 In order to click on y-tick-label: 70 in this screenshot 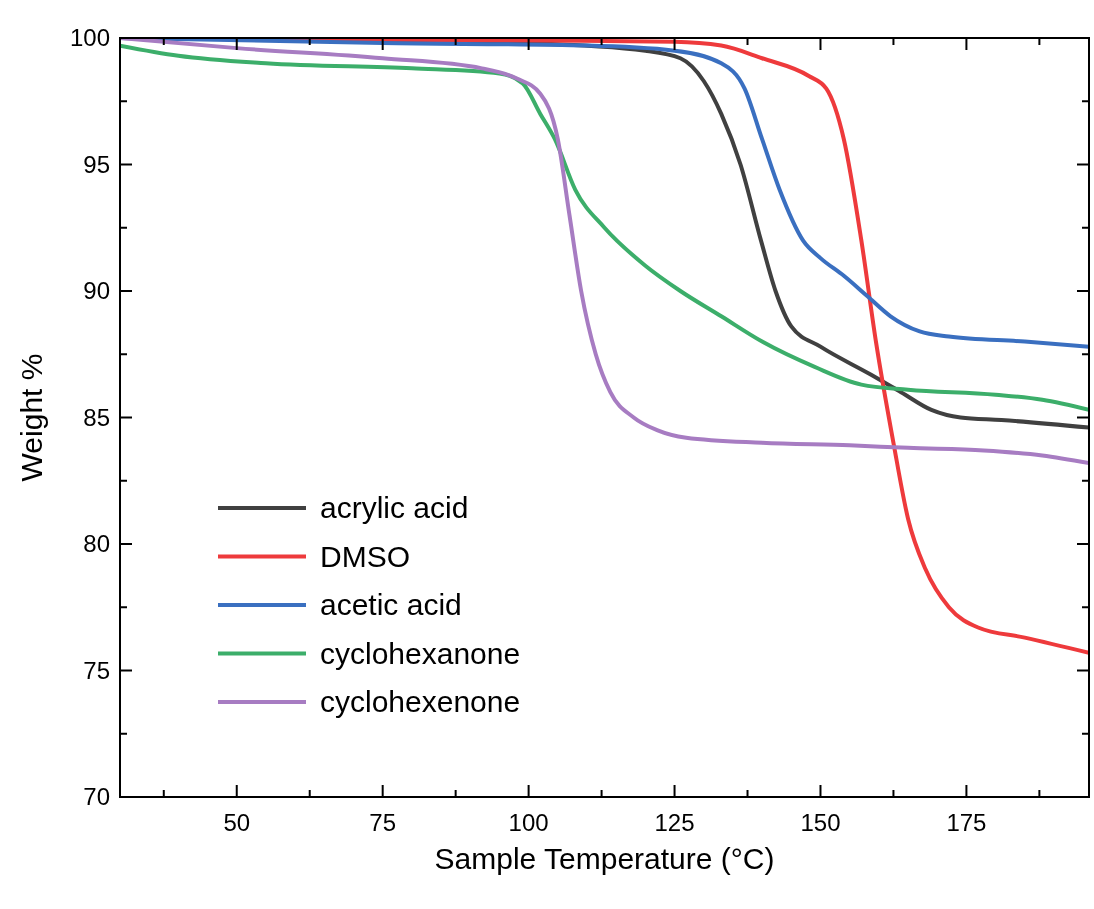, I will do `click(96, 796)`.